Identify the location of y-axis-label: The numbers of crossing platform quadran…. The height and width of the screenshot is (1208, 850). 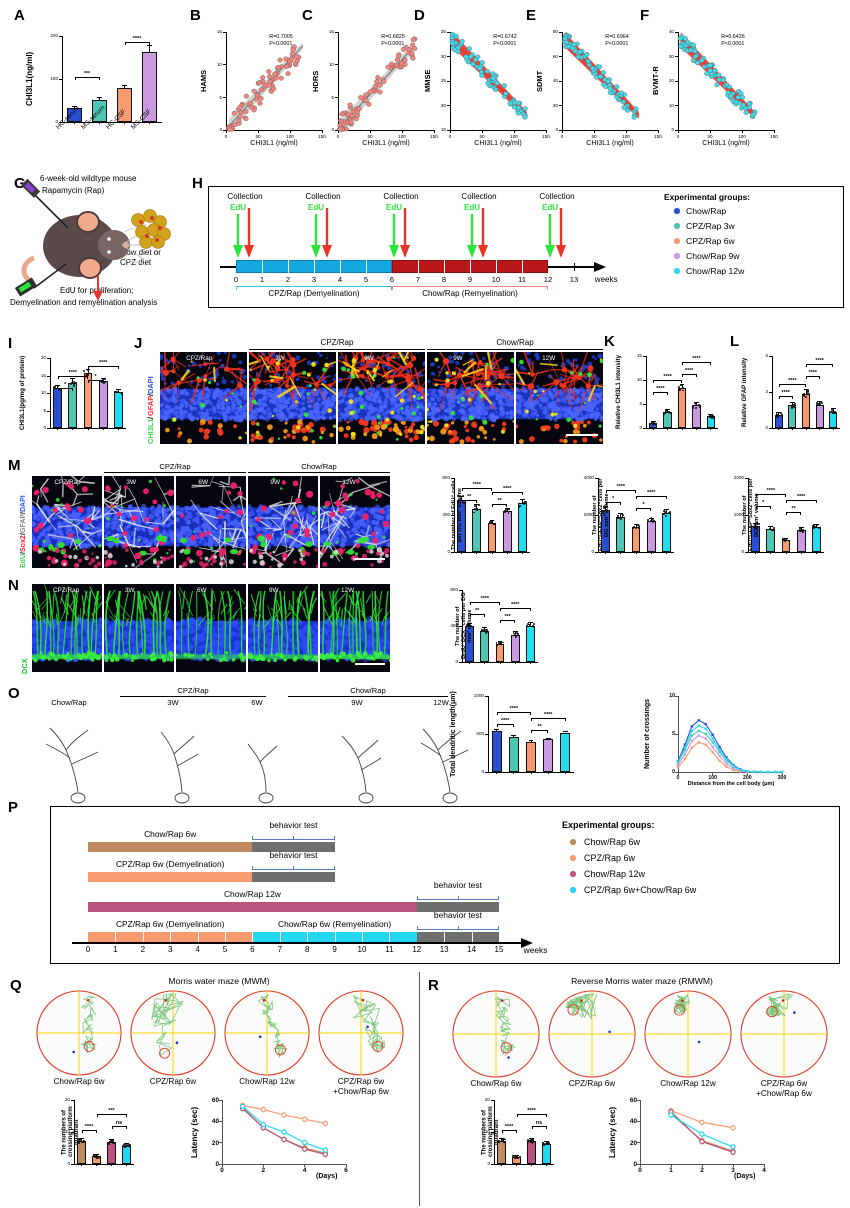
(491, 1132).